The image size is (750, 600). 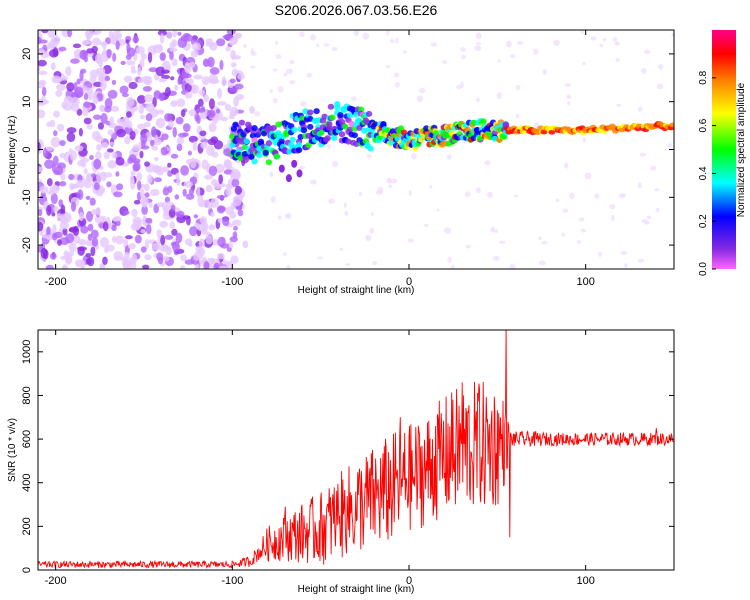 I want to click on colorbar-tick-label: 0.4, so click(x=703, y=173).